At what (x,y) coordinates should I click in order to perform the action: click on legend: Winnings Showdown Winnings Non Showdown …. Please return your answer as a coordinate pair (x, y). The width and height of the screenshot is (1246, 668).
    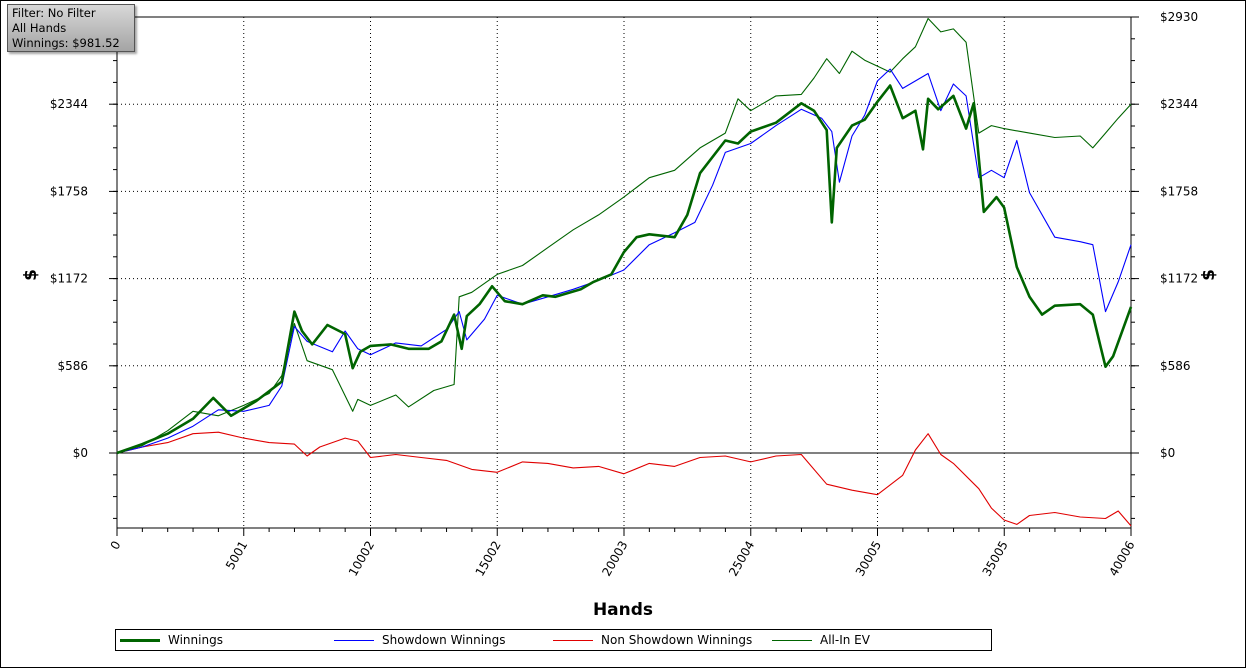
    Looking at the image, I should click on (553, 640).